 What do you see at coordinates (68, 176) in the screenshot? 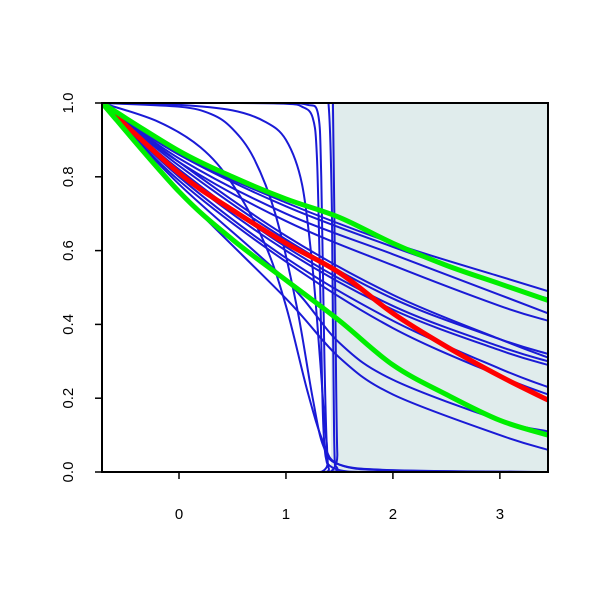
I see `y-tick-label: 0.8` at bounding box center [68, 176].